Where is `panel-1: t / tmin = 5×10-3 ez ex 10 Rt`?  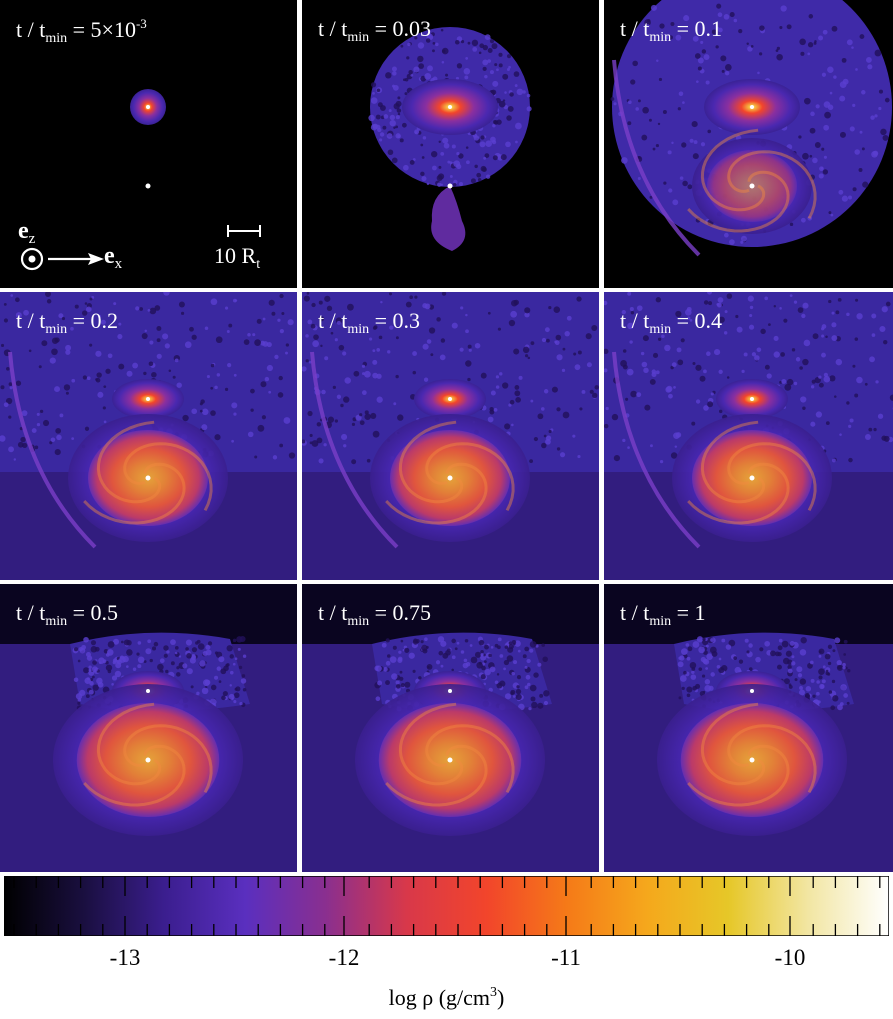
panel-1: t / tmin = 5×10-3 ez ex 10 Rt is located at coordinates (148, 144).